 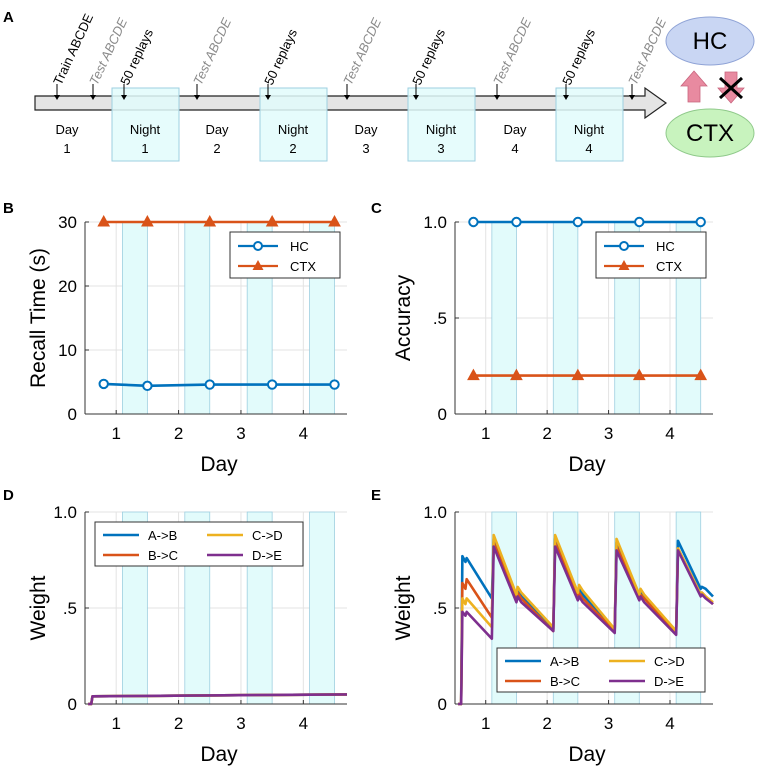 I want to click on hc-label: HC, so click(x=710, y=41).